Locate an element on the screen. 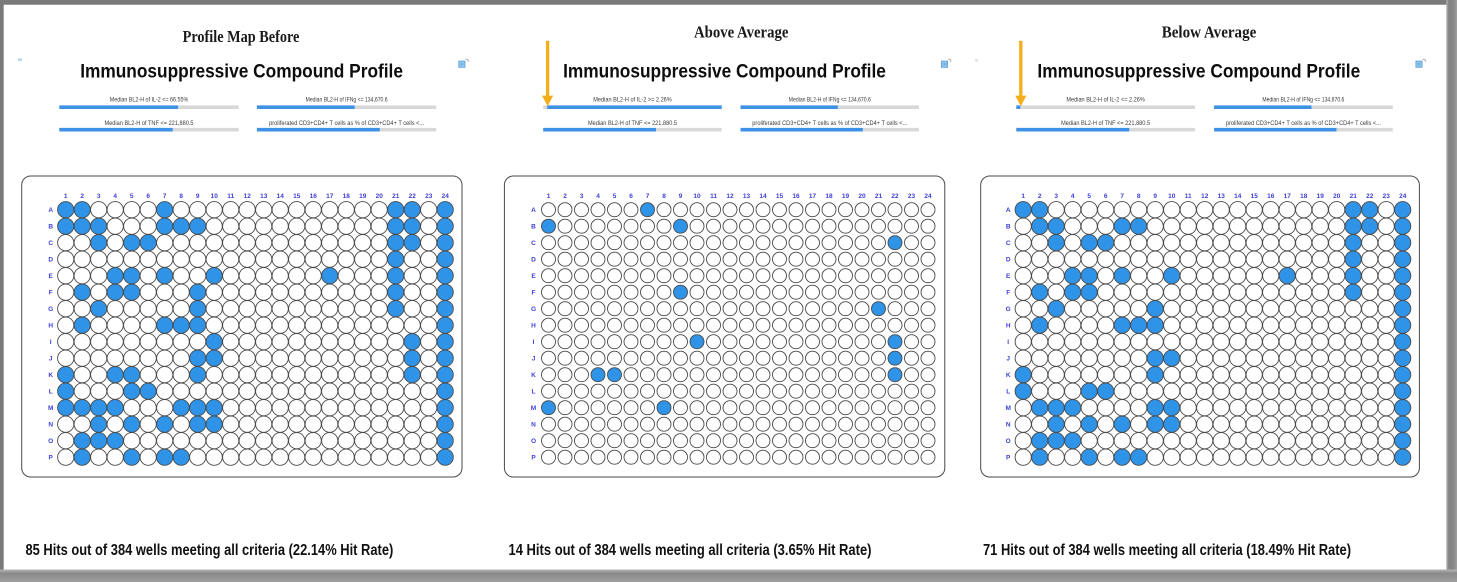 Image resolution: width=1457 pixels, height=582 pixels. svg-text: B is located at coordinates (1008, 227).